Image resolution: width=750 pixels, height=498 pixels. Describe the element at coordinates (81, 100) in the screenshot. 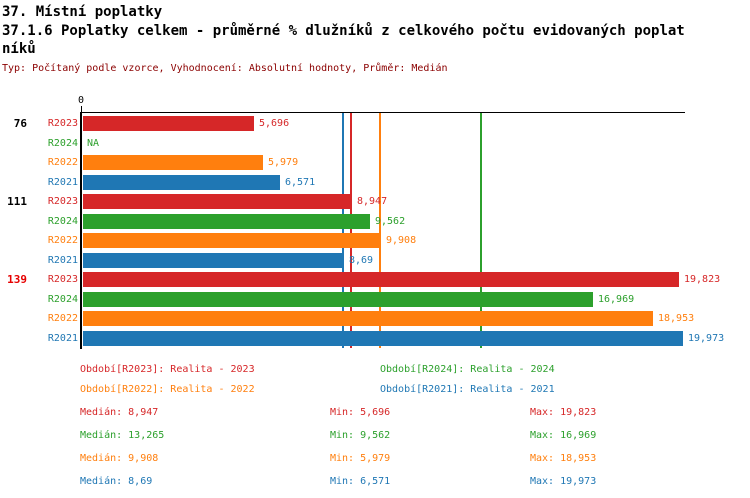

I see `x-axis-zero-tick-label: 0` at that location.